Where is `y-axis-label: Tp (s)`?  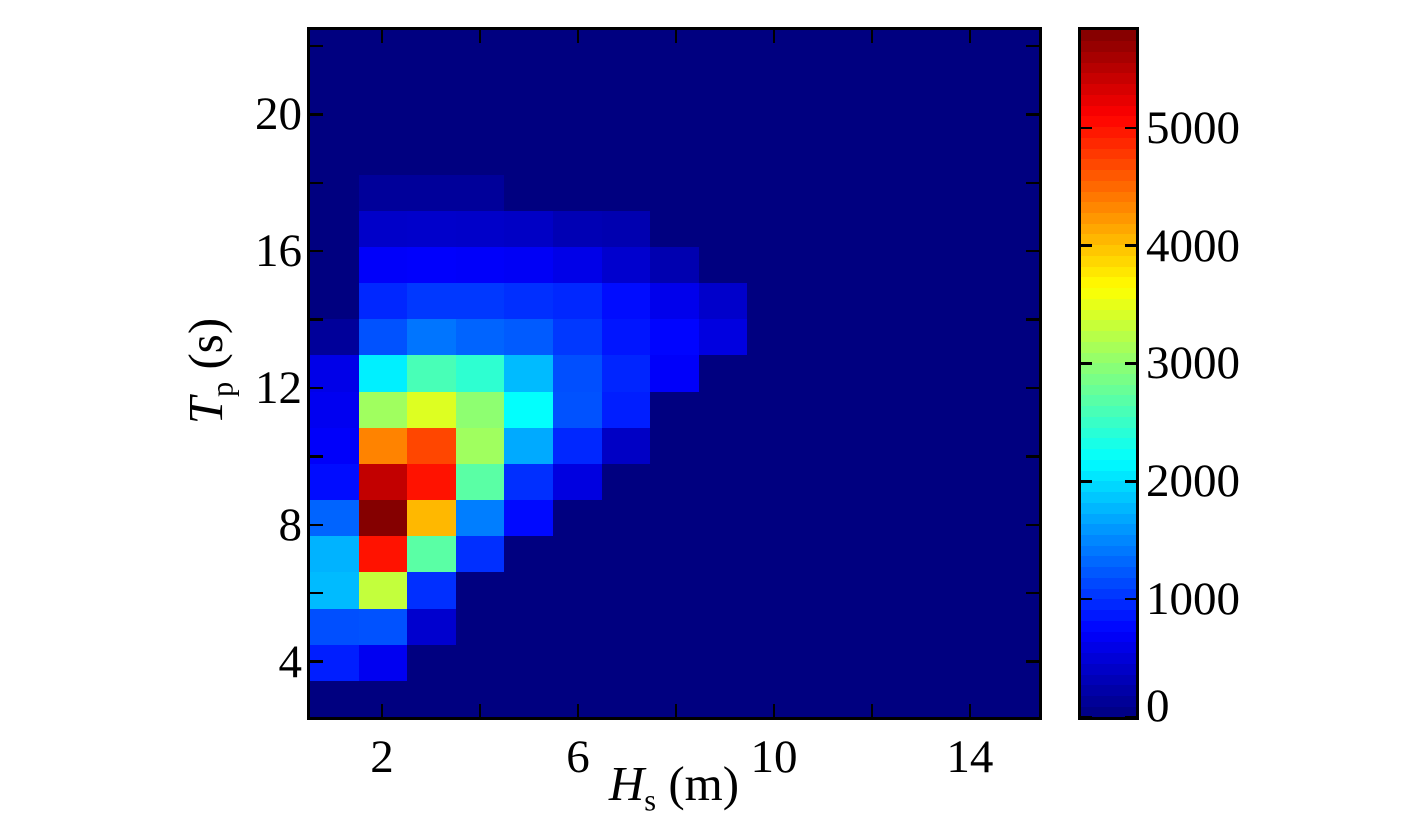
y-axis-label: Tp (s) is located at coordinates (209, 371).